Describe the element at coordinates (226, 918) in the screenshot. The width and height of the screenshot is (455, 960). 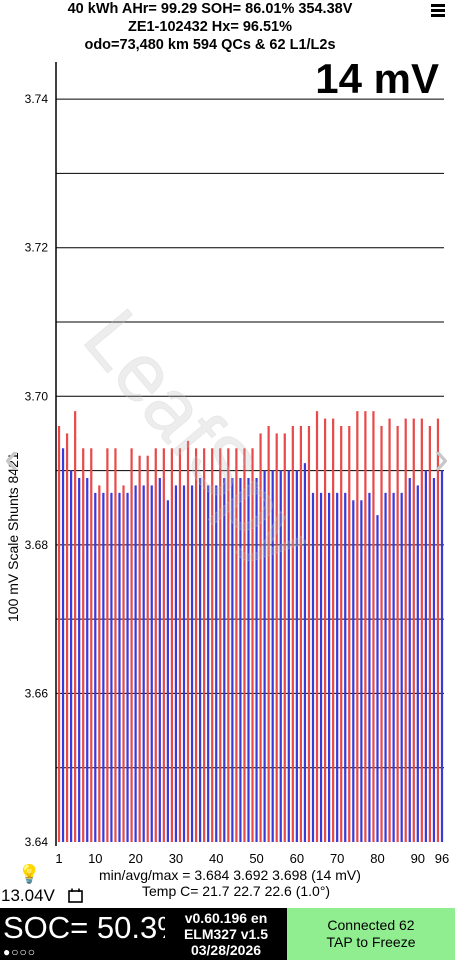
I see `app-version: v0.60.196 en` at that location.